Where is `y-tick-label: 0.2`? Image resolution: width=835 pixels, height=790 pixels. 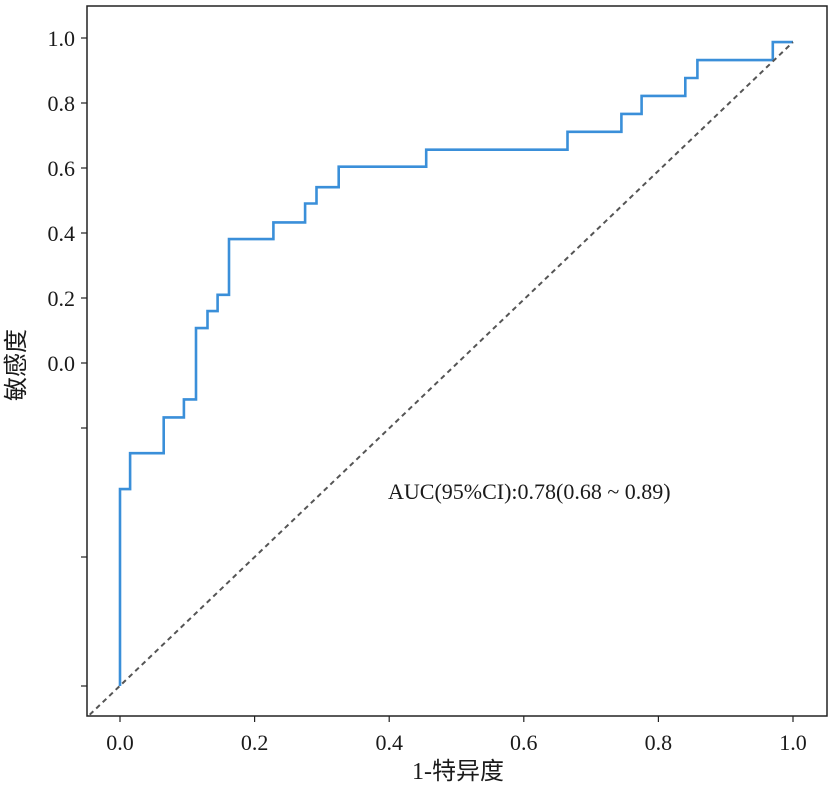 y-tick-label: 0.2 is located at coordinates (62, 298).